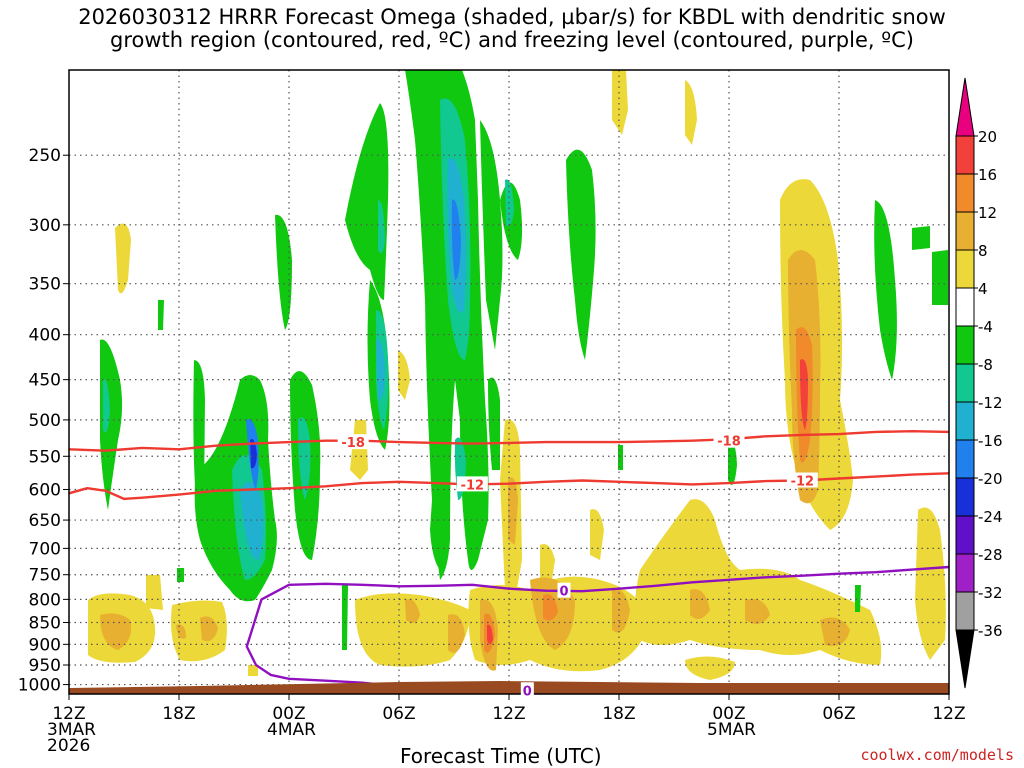 The height and width of the screenshot is (768, 1024). I want to click on colorbar-label: -12, so click(990, 403).